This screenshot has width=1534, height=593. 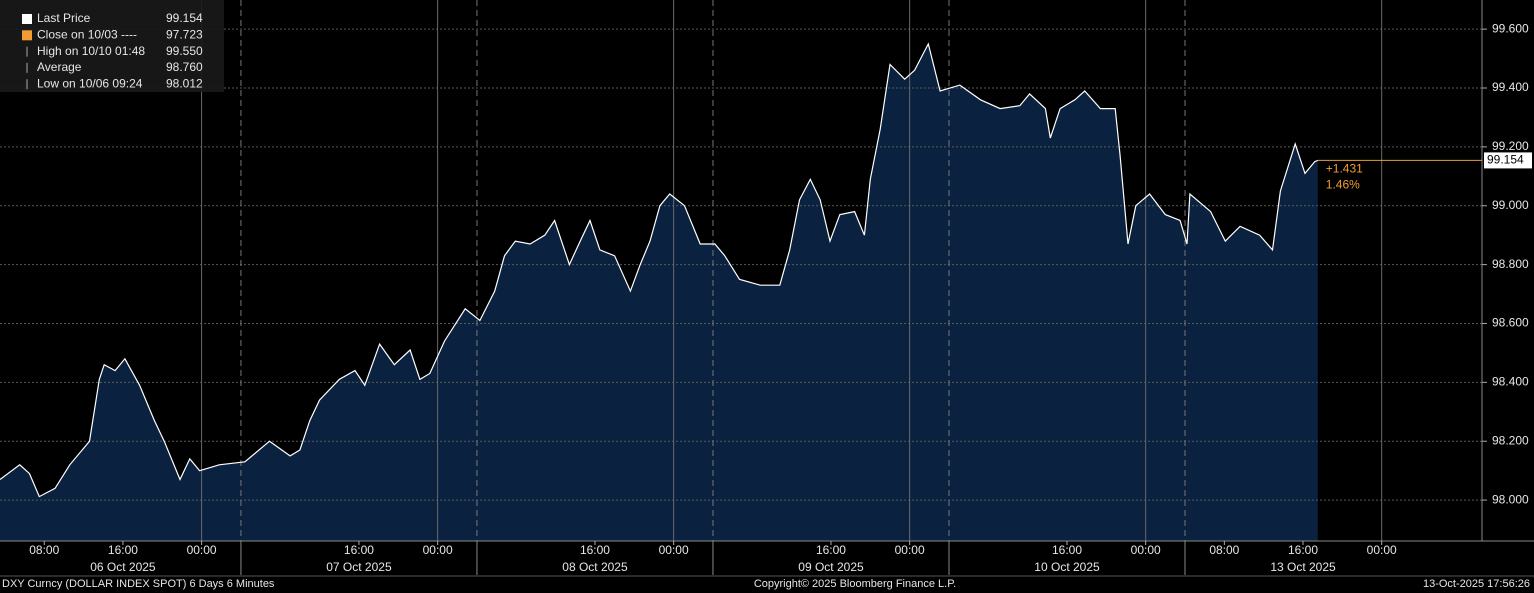 What do you see at coordinates (1344, 169) in the screenshot?
I see `change-label: +1.431` at bounding box center [1344, 169].